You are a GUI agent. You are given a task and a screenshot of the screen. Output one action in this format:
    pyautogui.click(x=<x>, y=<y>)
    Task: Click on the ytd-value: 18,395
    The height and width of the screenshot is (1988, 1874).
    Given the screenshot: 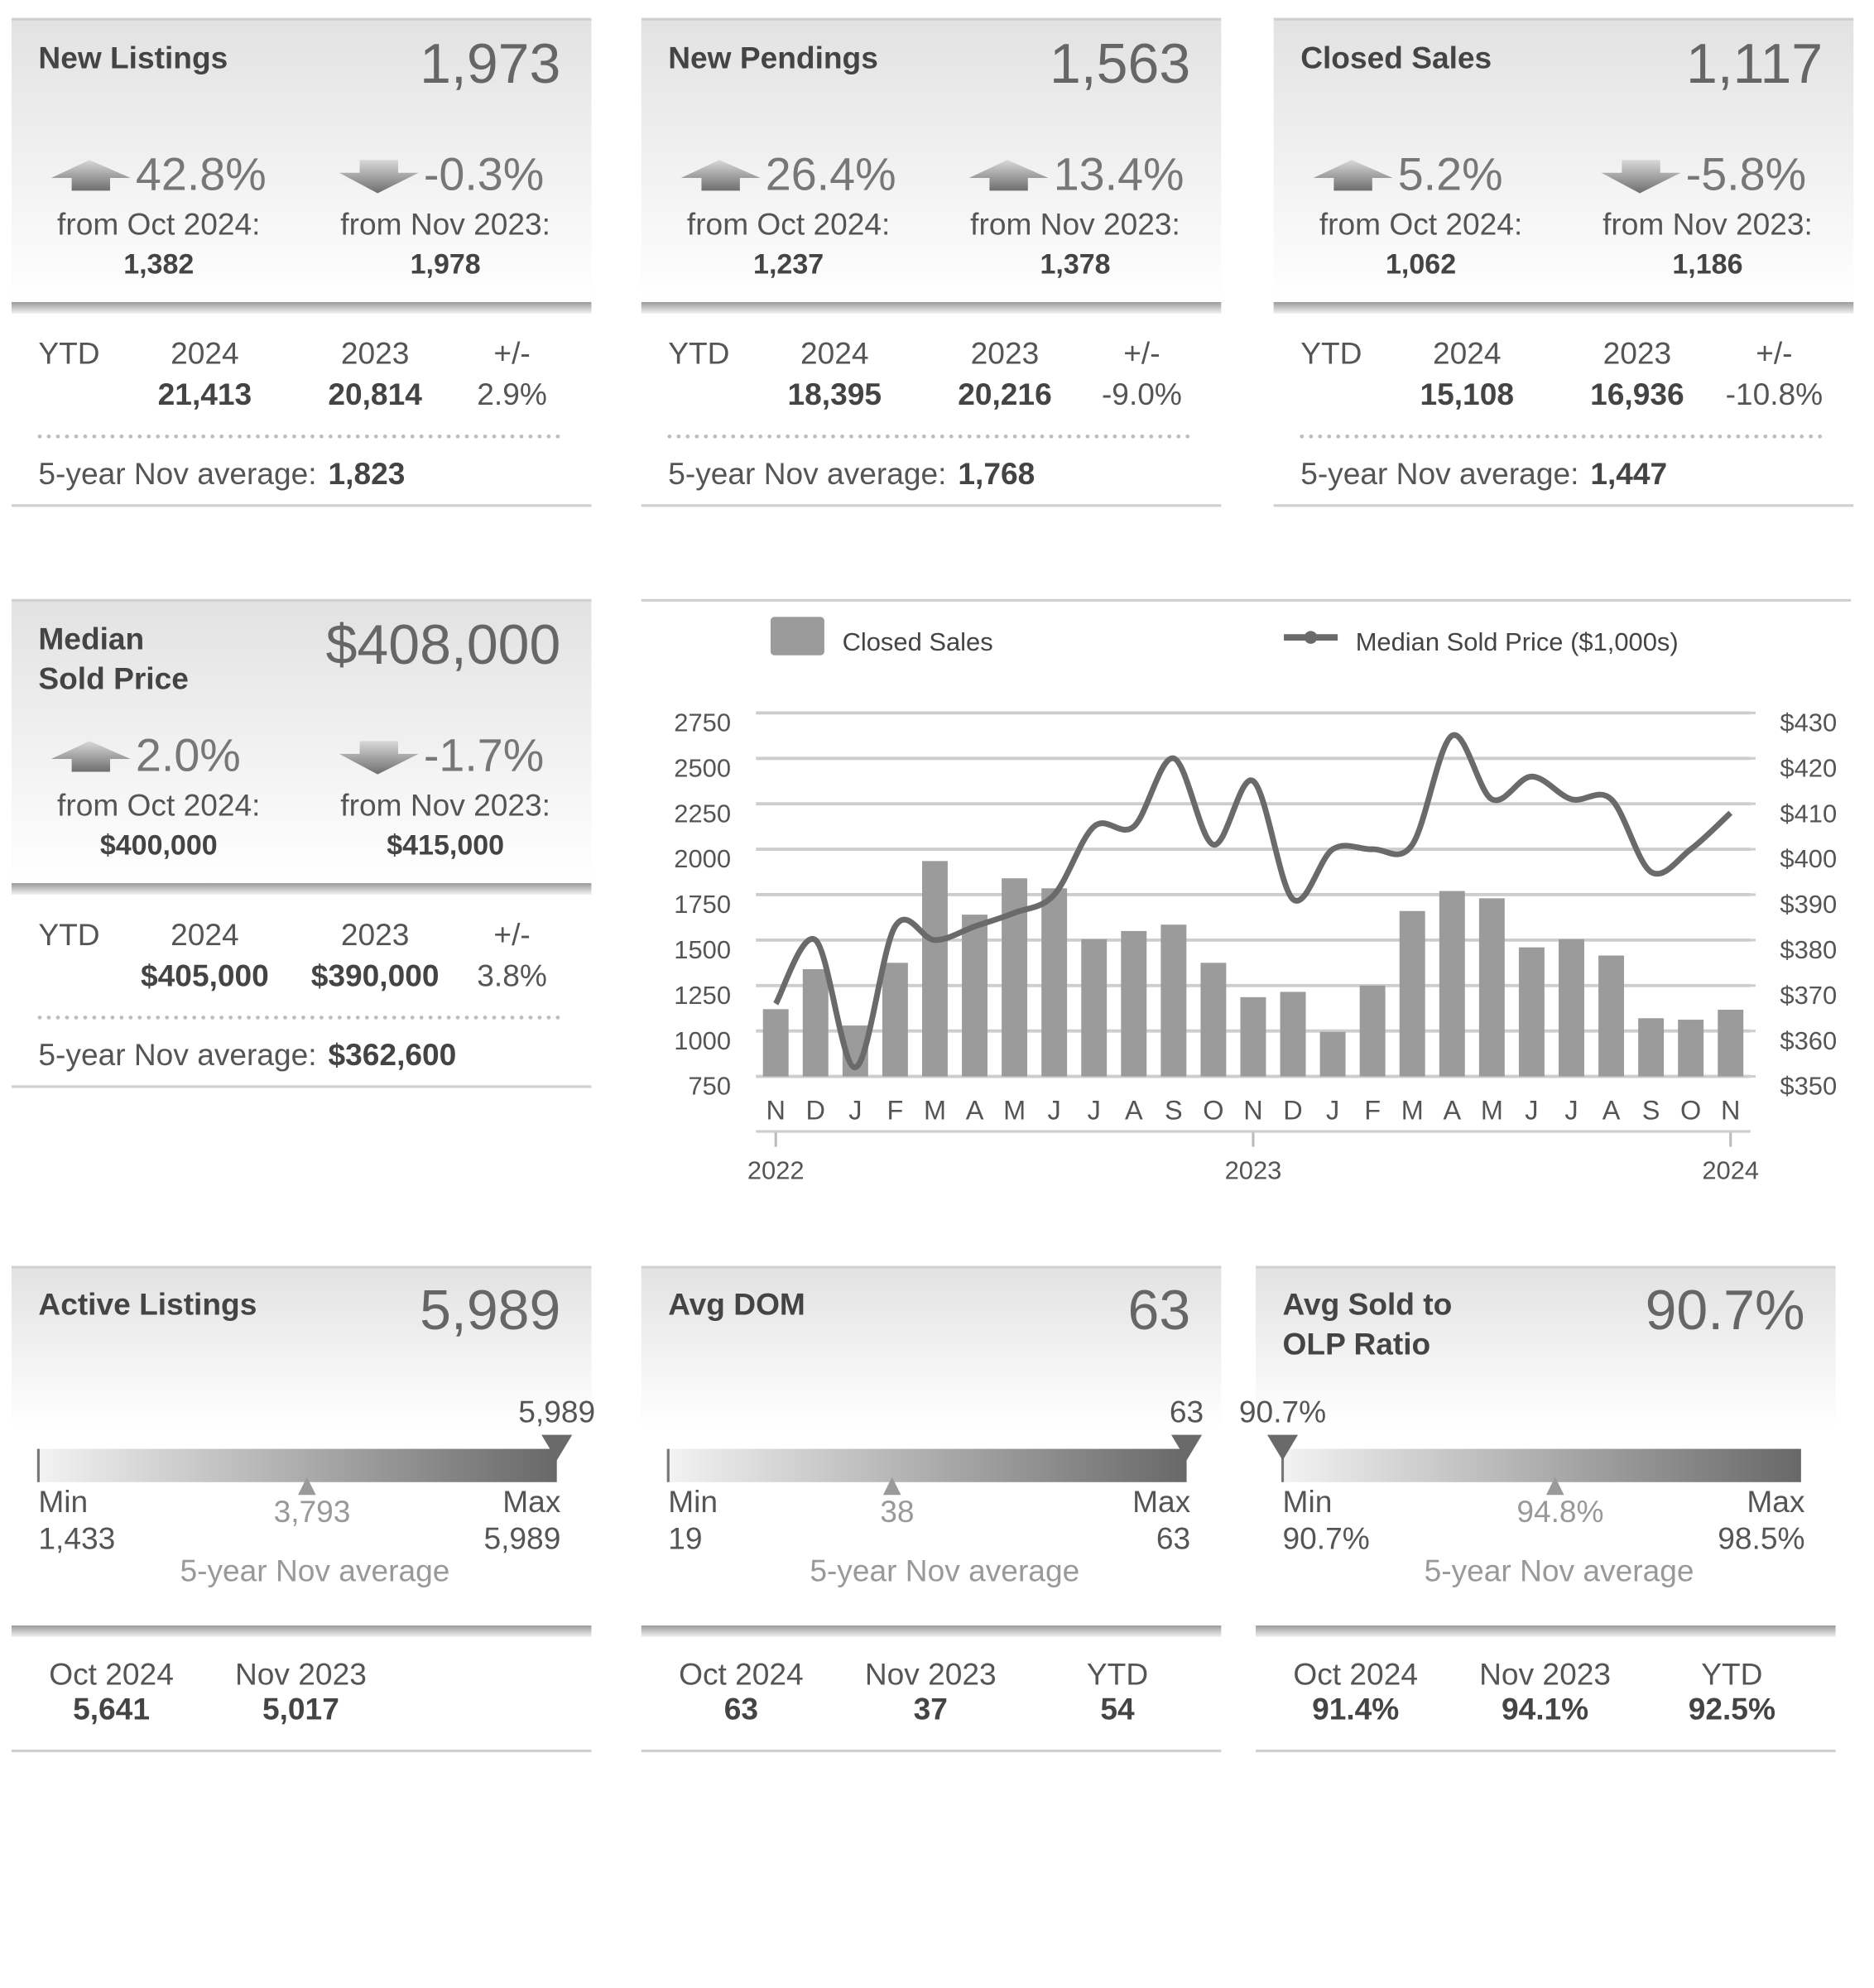 What is the action you would take?
    pyautogui.click(x=835, y=394)
    